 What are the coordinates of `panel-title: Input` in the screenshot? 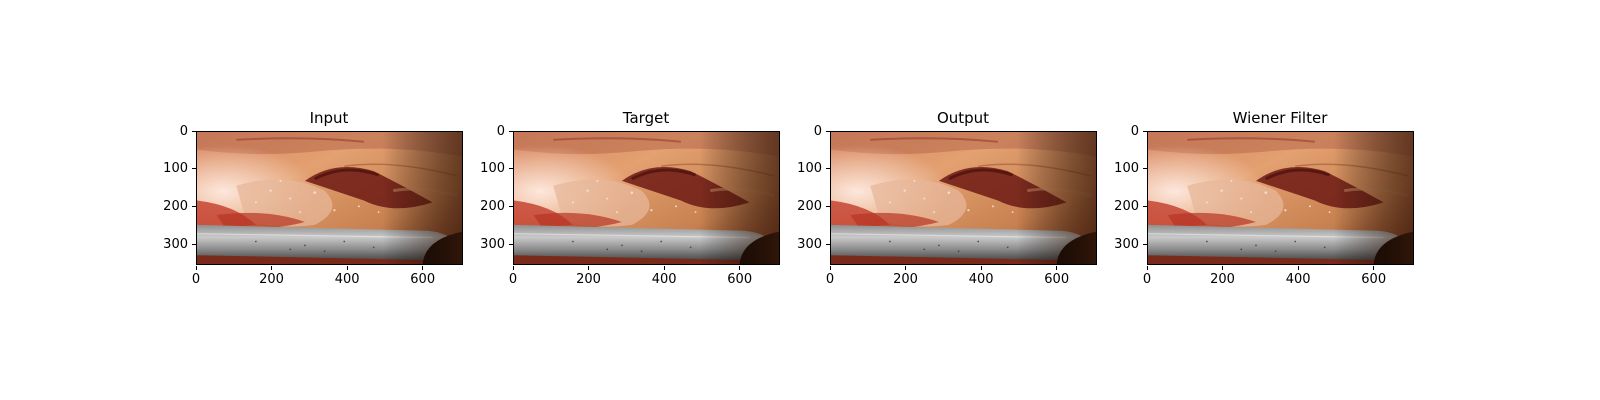 It's located at (329, 118).